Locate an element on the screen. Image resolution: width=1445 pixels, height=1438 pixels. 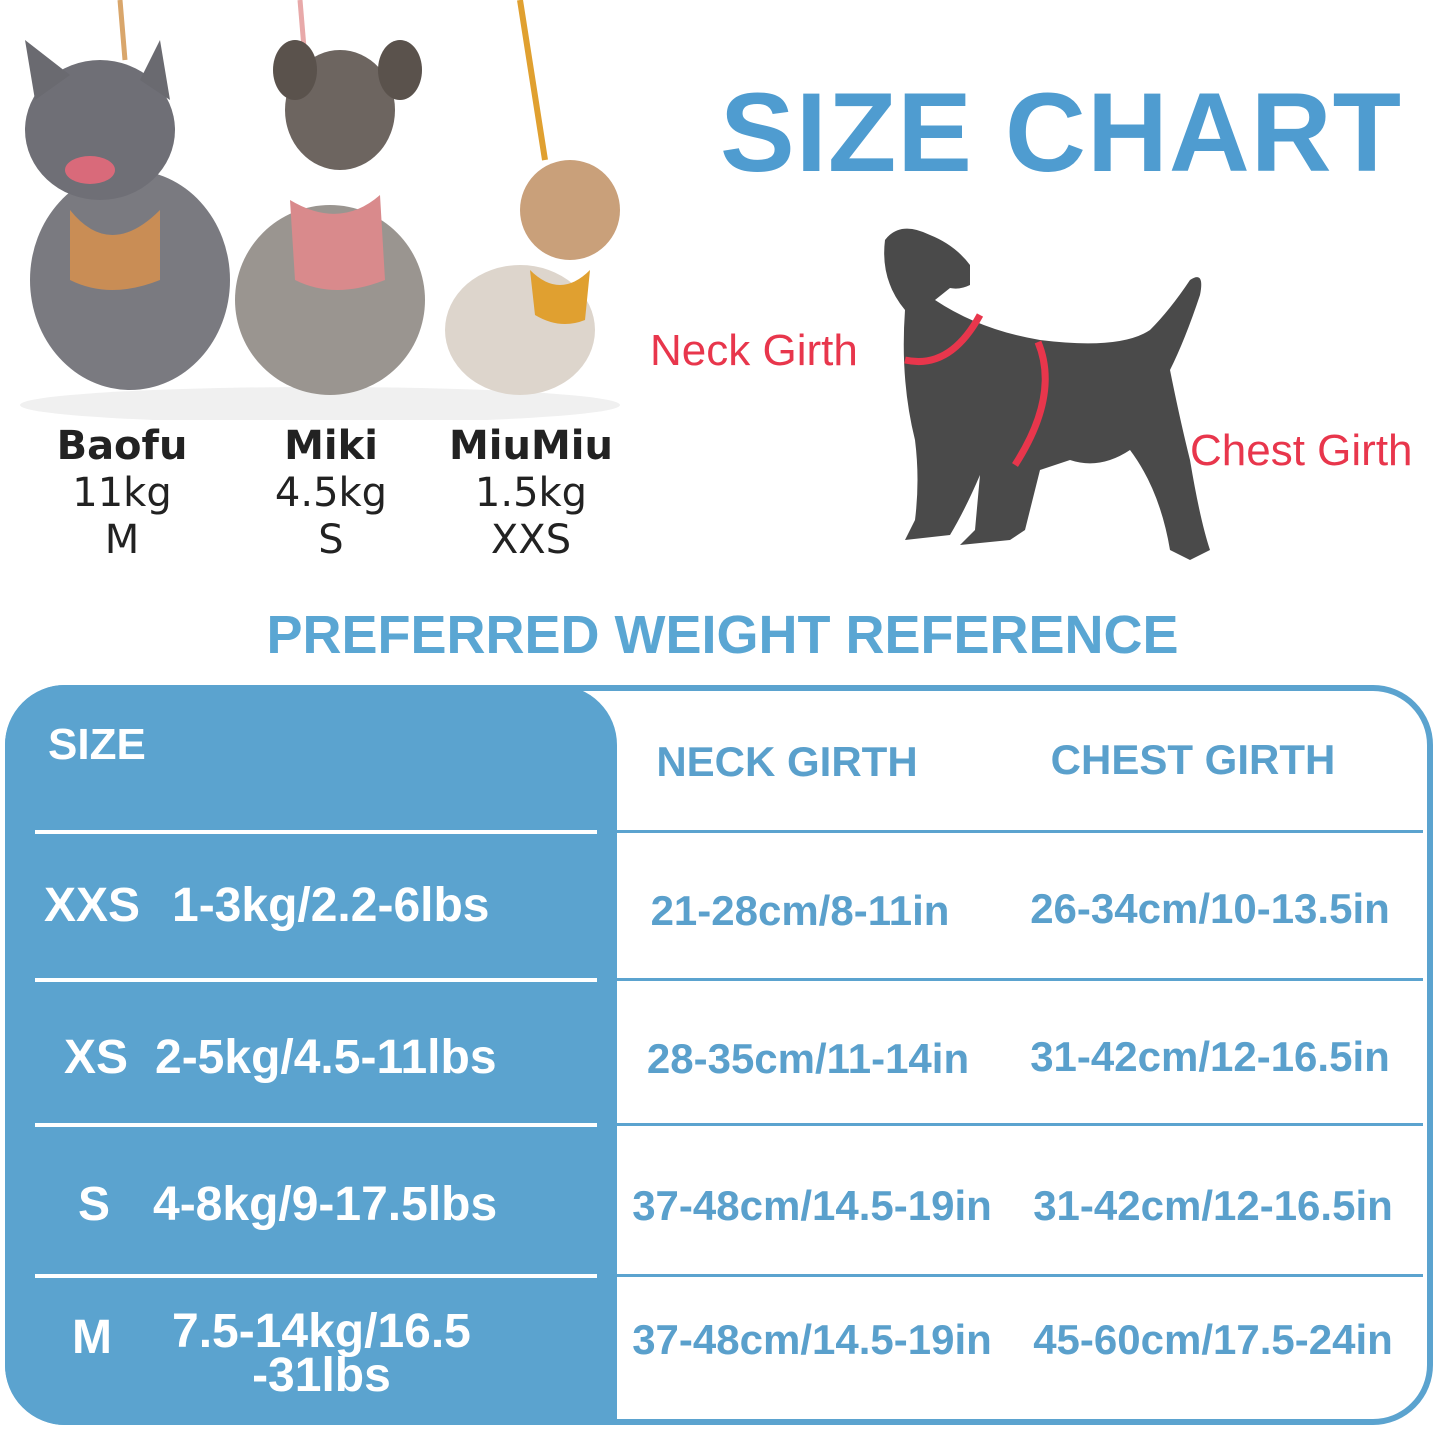
row-size: XS is located at coordinates (96, 1057).